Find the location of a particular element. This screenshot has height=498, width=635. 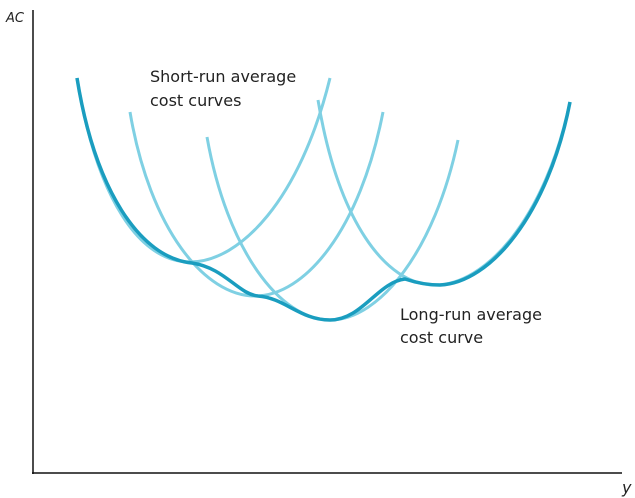

x-axis-label: y is located at coordinates (626, 487).